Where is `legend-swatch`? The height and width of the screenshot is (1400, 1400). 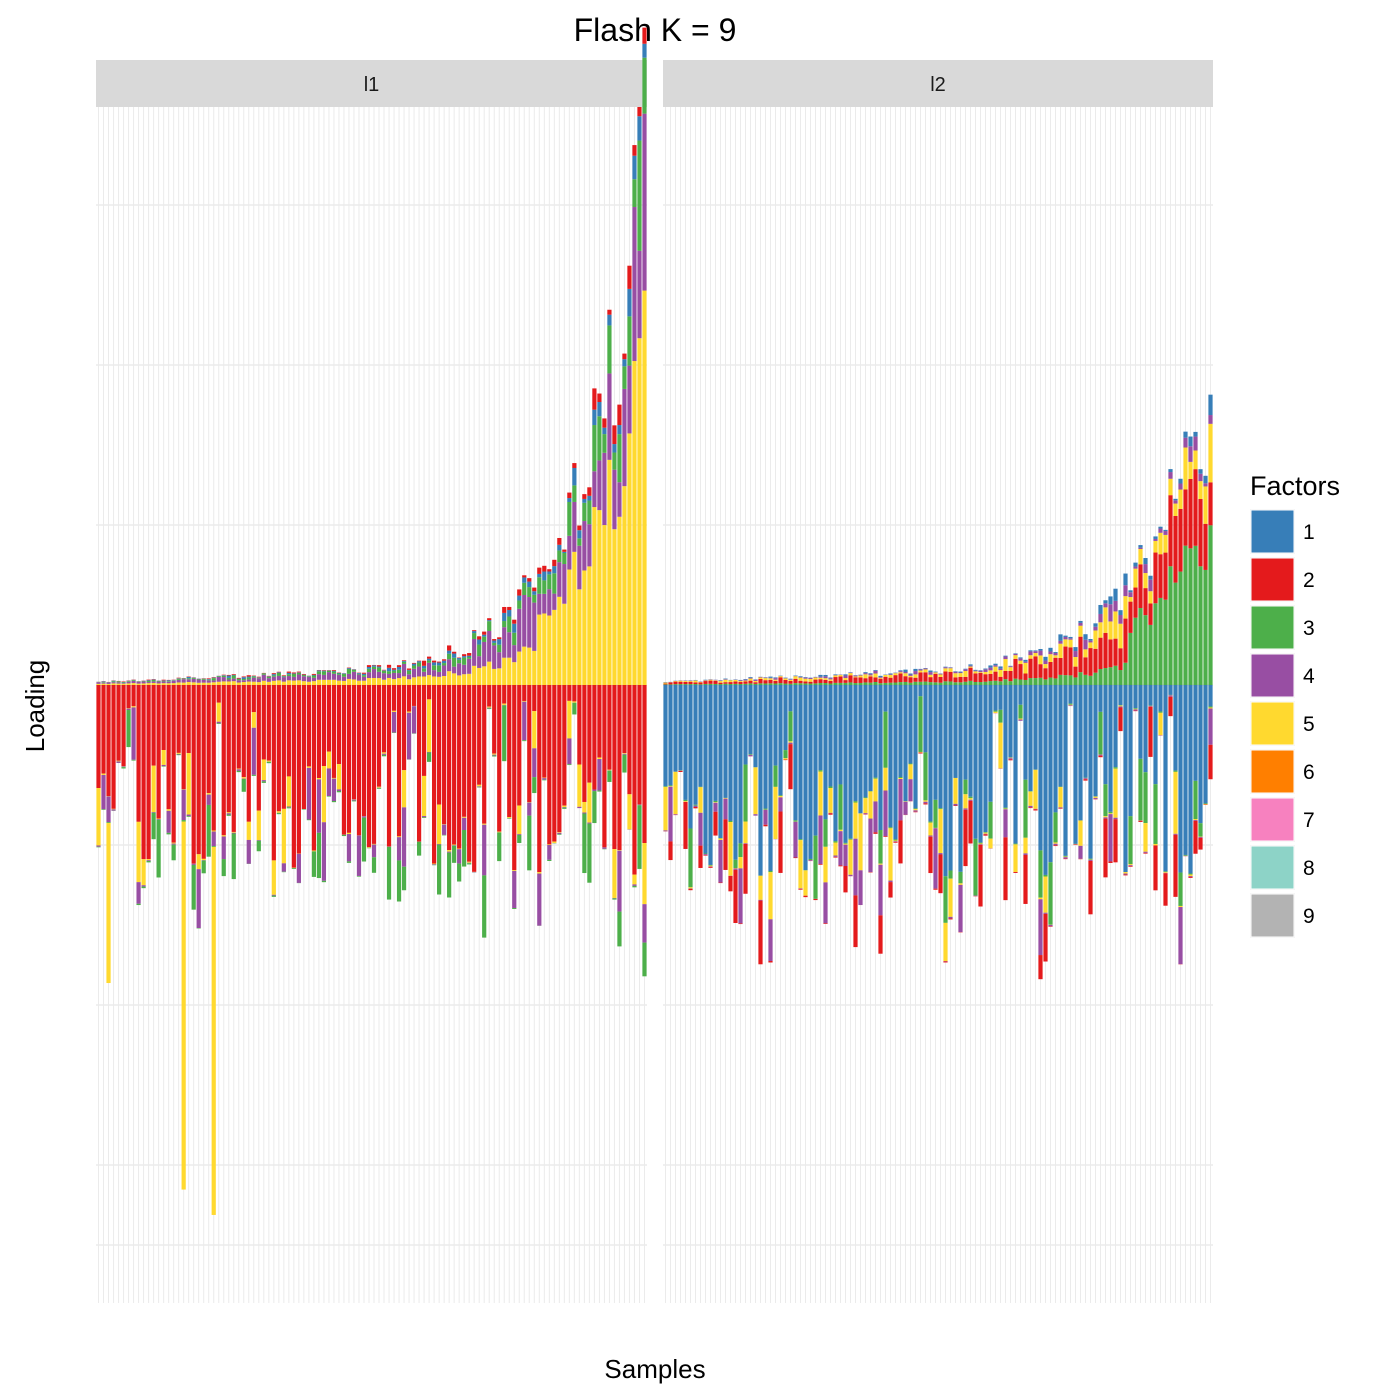
legend-swatch is located at coordinates (1272, 723).